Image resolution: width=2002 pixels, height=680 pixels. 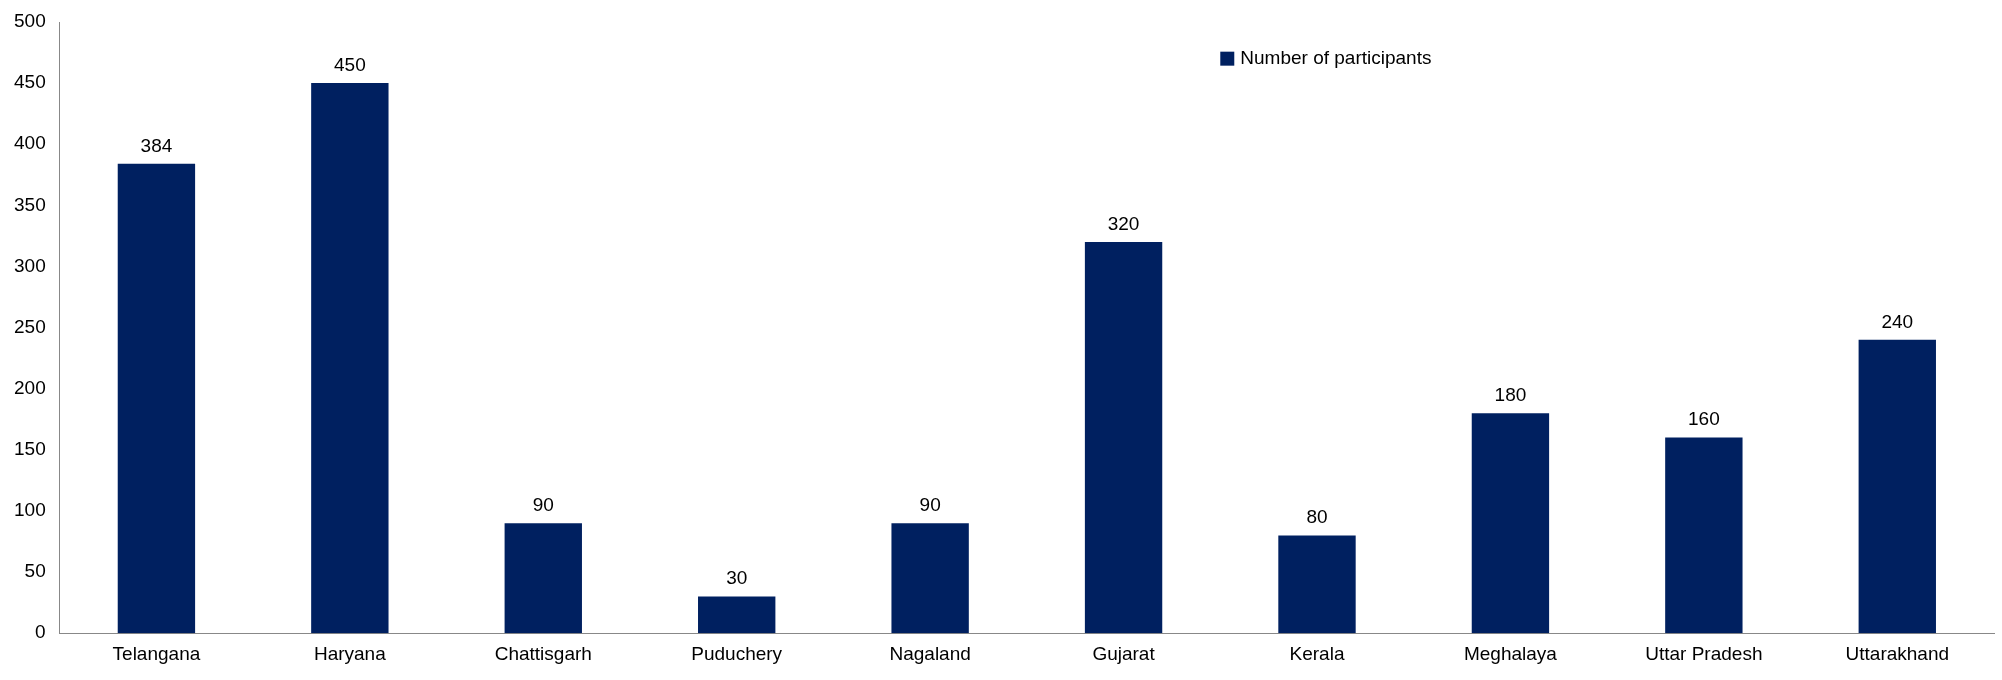 What do you see at coordinates (30, 449) in the screenshot?
I see `y-tick-label: 150` at bounding box center [30, 449].